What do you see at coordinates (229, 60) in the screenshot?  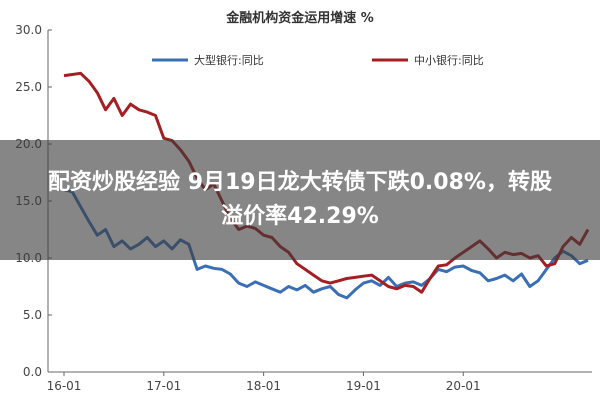 I see `legend-label: 大型银行:同比` at bounding box center [229, 60].